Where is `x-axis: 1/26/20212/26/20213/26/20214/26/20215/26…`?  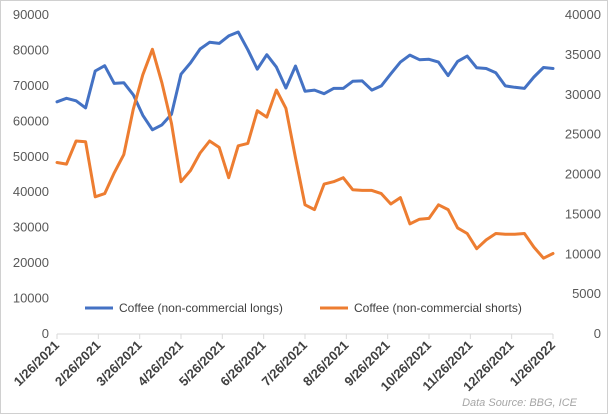
x-axis: 1/26/20212/26/20213/26/20214/26/20215/26… is located at coordinates (285, 364).